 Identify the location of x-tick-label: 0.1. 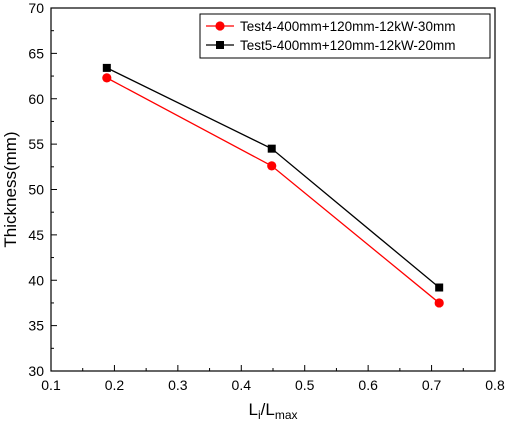
(51, 385).